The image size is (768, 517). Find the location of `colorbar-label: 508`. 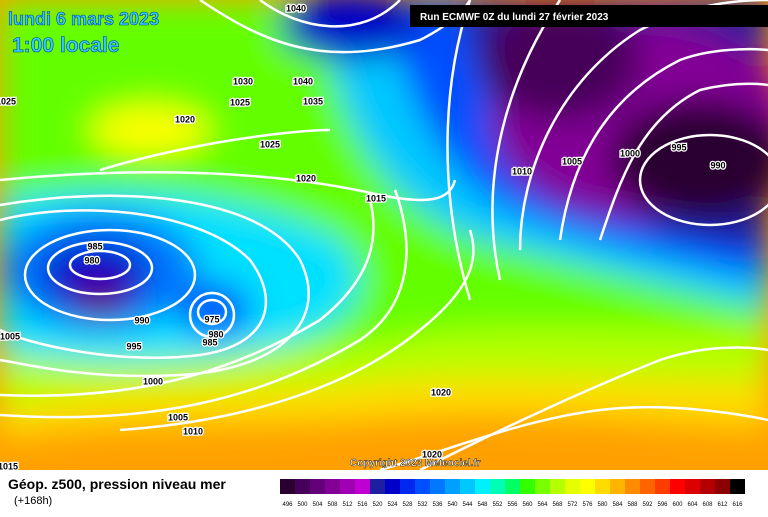

colorbar-label: 508 is located at coordinates (332, 505).